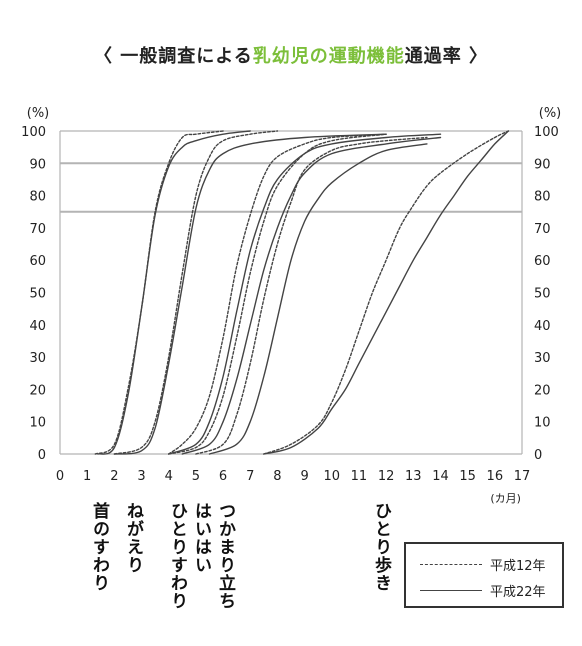 This screenshot has height=646, width=582. I want to click on legend-label-h22: 平成22年, so click(518, 592).